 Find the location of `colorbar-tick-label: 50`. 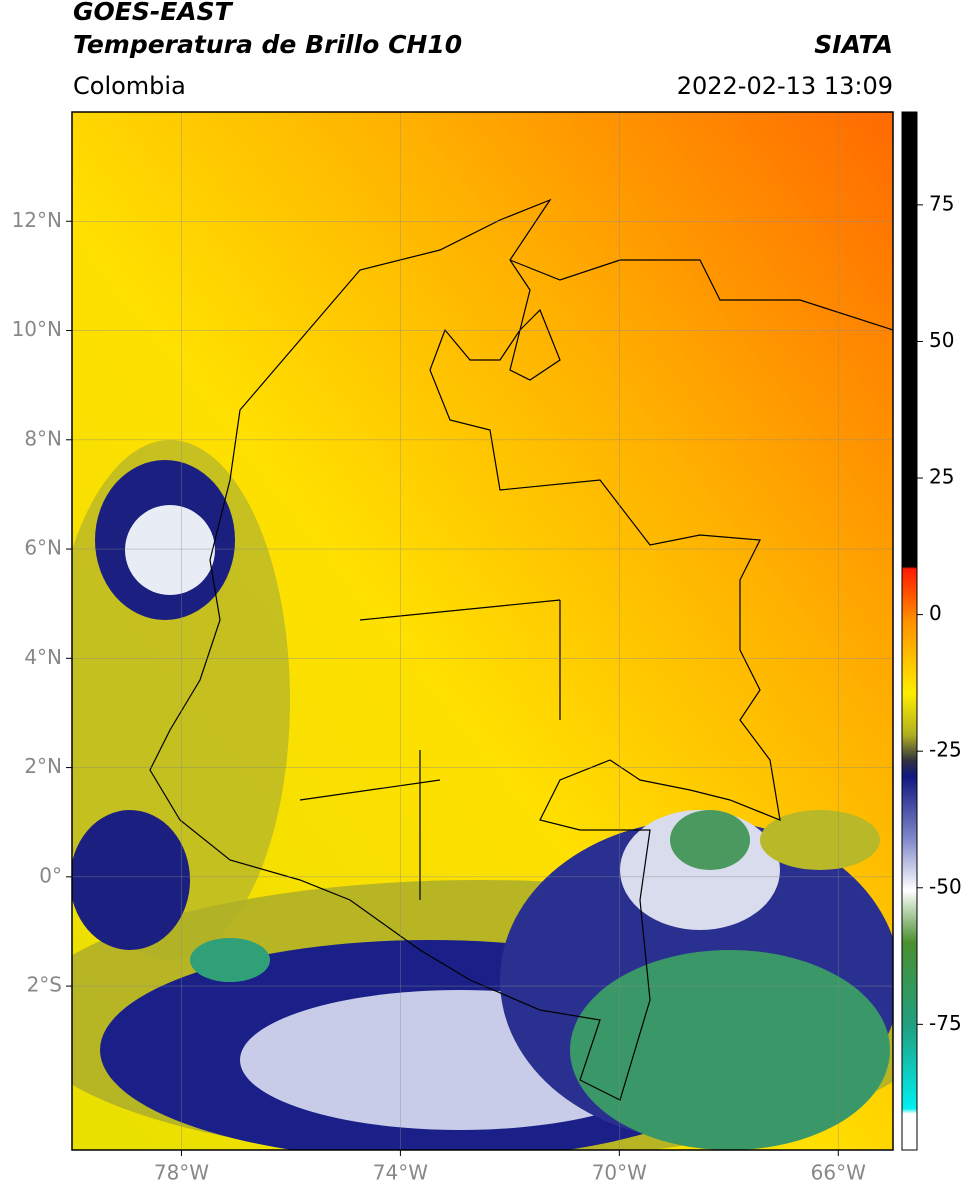

colorbar-tick-label: 50 is located at coordinates (941, 340).